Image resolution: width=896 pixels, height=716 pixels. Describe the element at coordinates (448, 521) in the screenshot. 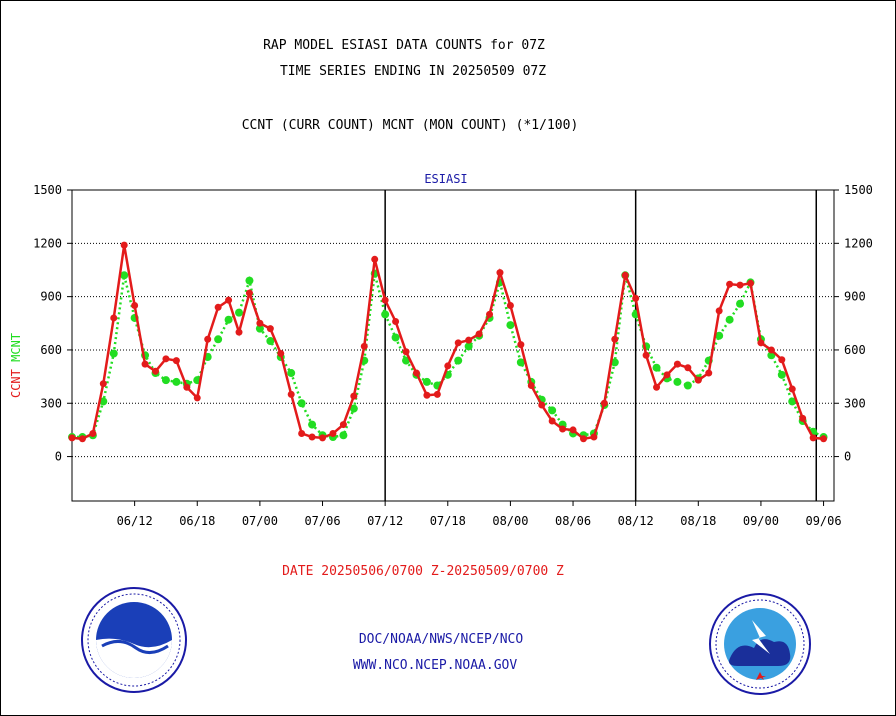

I see `x-tick-label: 07/18` at that location.